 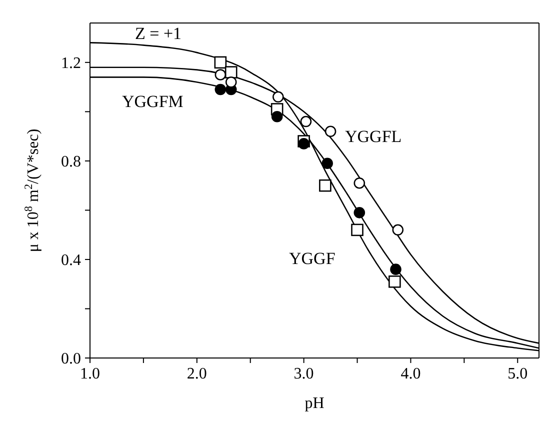 I want to click on annotation: Z = +1, so click(x=158, y=34).